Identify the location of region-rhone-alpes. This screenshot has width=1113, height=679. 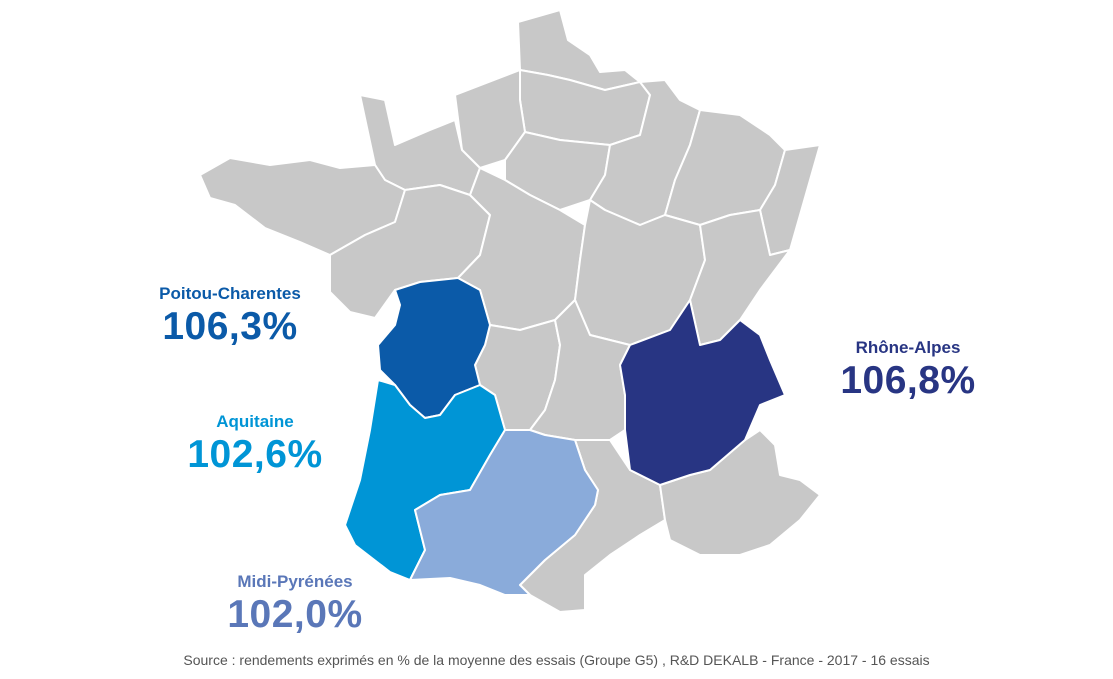
(702, 392).